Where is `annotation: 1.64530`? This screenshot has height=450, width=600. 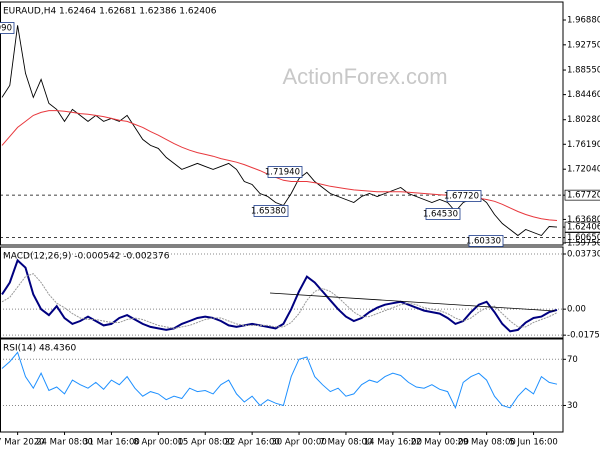 annotation: 1.64530 is located at coordinates (440, 215).